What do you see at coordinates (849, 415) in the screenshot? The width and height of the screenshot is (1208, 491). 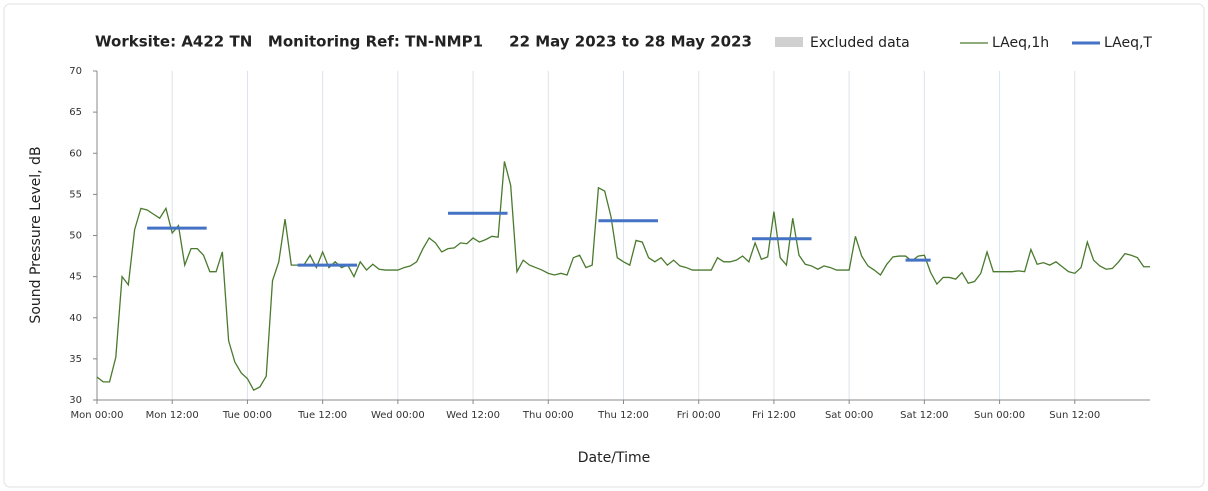 I see `x-tick-label: Sat 00:00` at bounding box center [849, 415].